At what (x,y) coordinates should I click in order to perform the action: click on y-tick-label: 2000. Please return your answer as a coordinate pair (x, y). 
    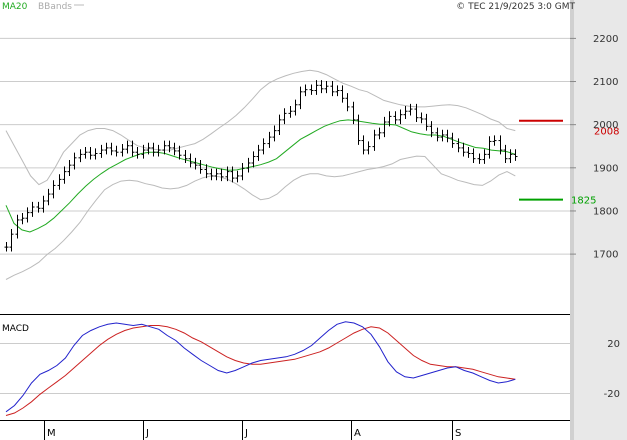
    Looking at the image, I should click on (605, 125).